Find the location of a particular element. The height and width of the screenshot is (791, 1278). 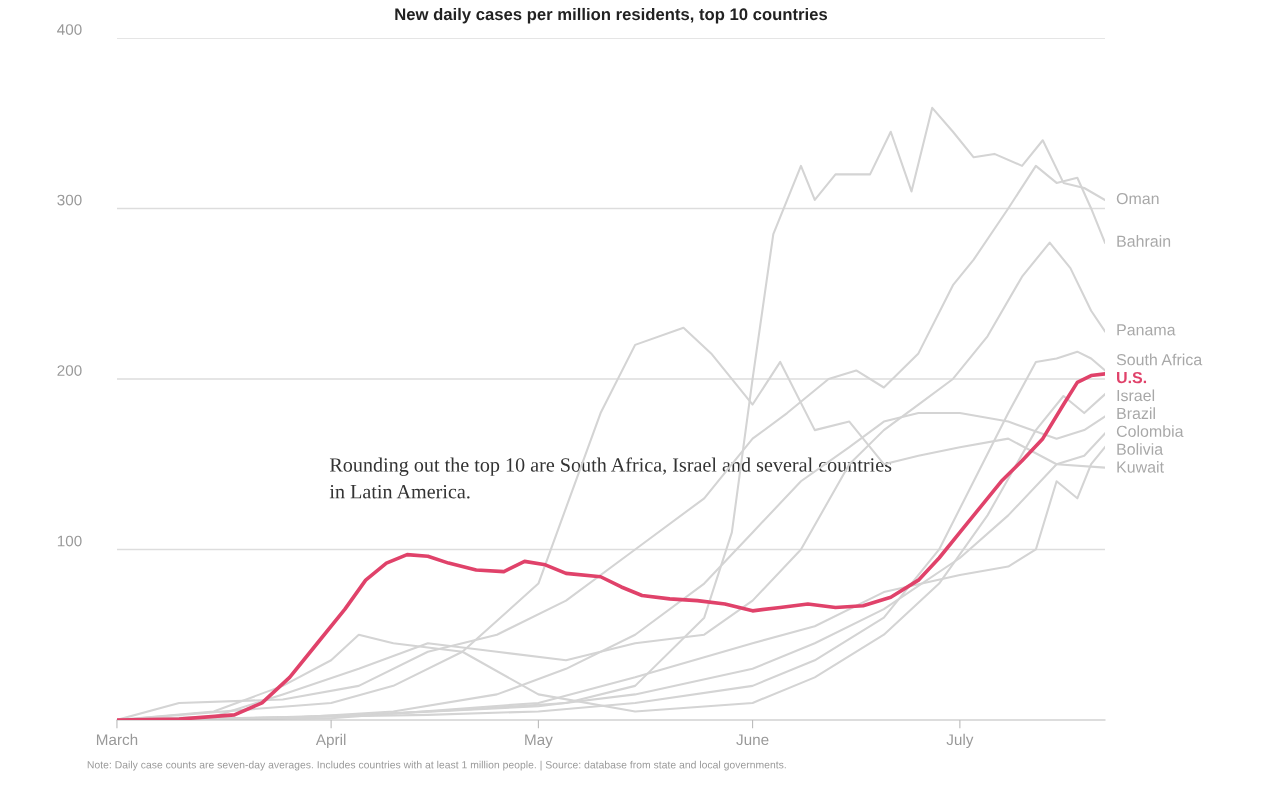

series-label: Bahrain is located at coordinates (1144, 241).